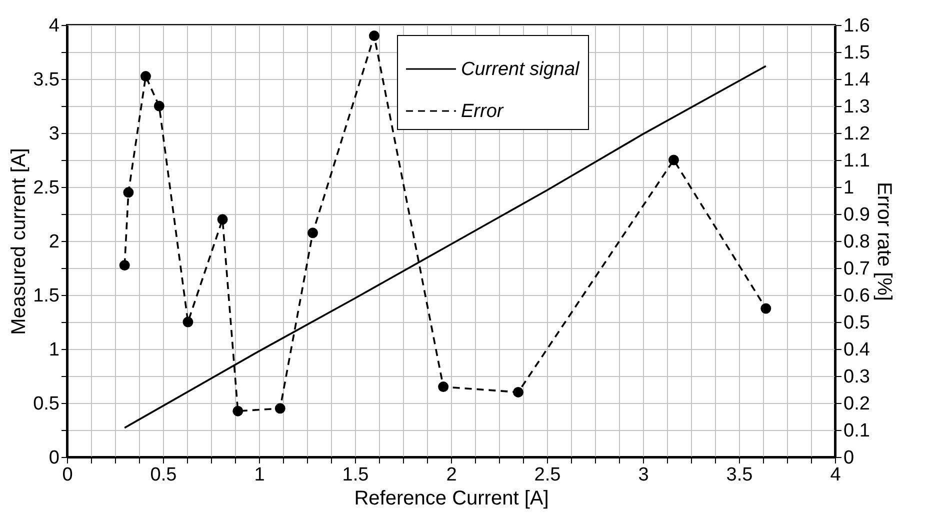 The width and height of the screenshot is (941, 524). Describe the element at coordinates (54, 134) in the screenshot. I see `y-tick-label: 3` at that location.